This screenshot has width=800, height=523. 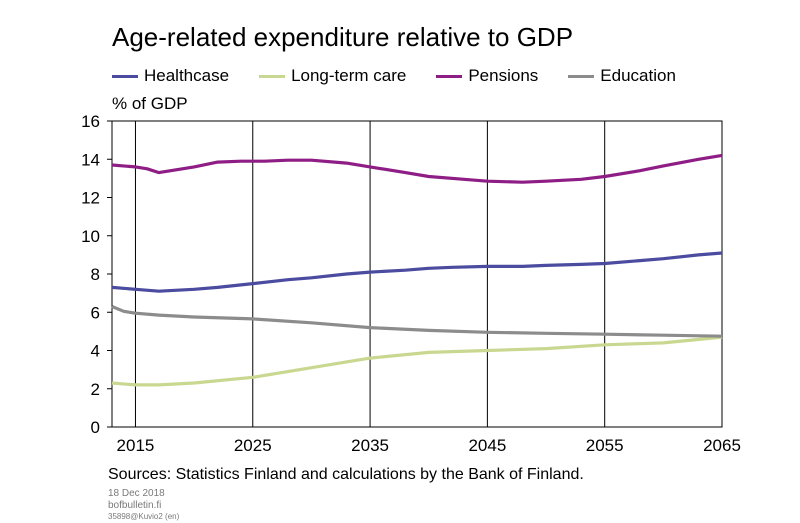 What do you see at coordinates (95, 427) in the screenshot?
I see `y-tick-label: 0` at bounding box center [95, 427].